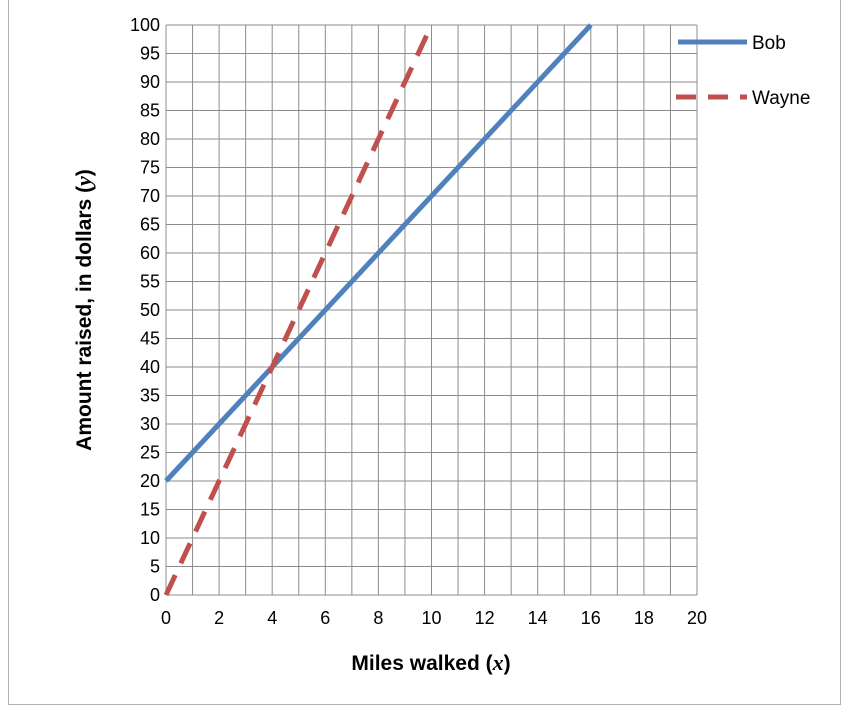 The image size is (842, 706). I want to click on x-axis-title: Miles walked (x), so click(430, 662).